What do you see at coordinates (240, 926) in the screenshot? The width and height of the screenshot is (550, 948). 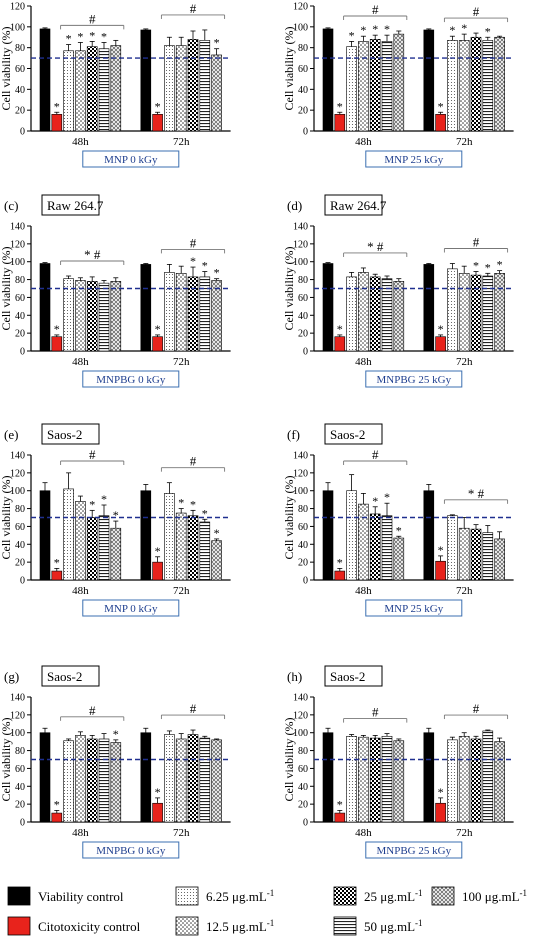 I see `legend-label: 12.5 μg.mL-1` at bounding box center [240, 926].